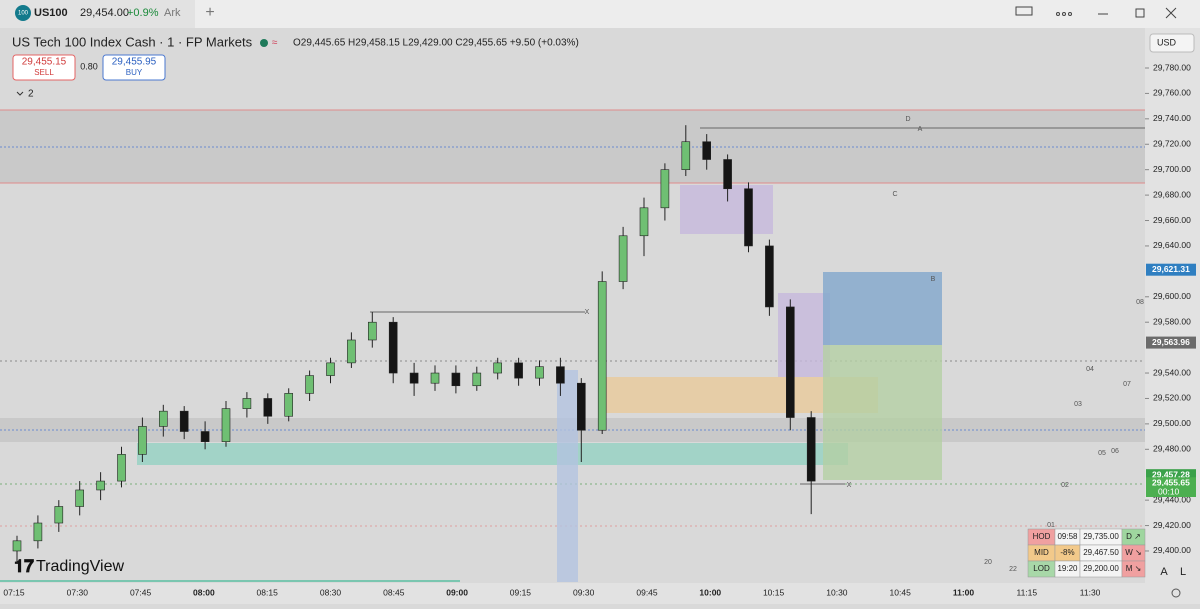 The height and width of the screenshot is (609, 1200). Describe the element at coordinates (1183, 572) in the screenshot. I see `log-scale: L` at that location.